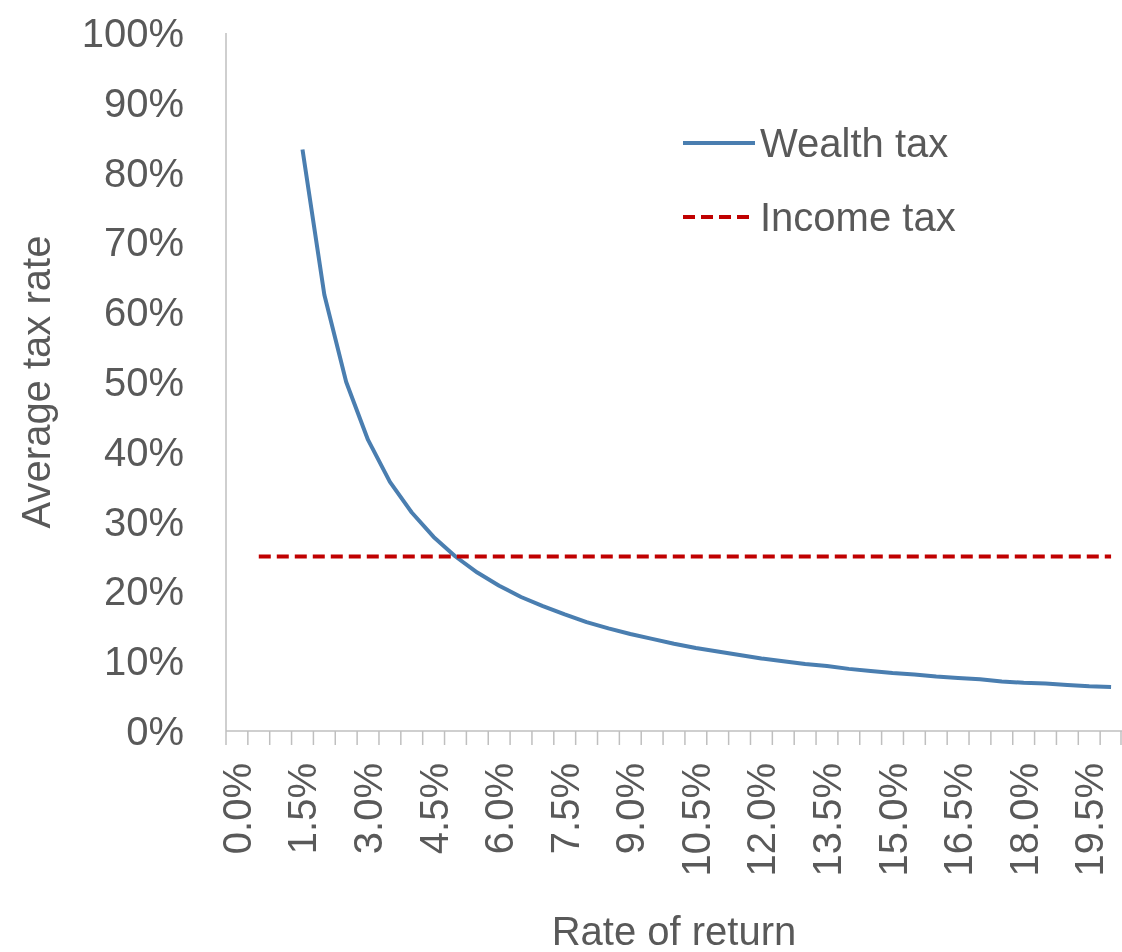 The image size is (1122, 952). Describe the element at coordinates (433, 809) in the screenshot. I see `x-tick-label: 4.5%` at that location.